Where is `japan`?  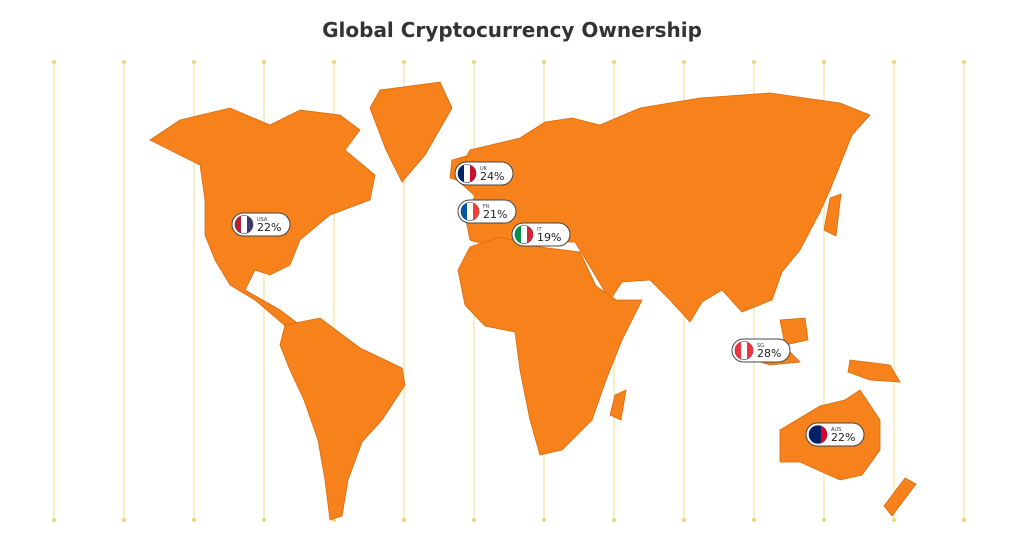
japan is located at coordinates (832, 215).